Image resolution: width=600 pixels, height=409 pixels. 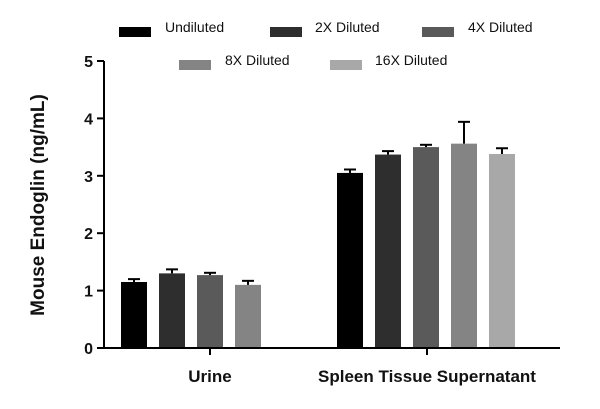 What do you see at coordinates (209, 376) in the screenshot?
I see `x-category-label-1: Urine` at bounding box center [209, 376].